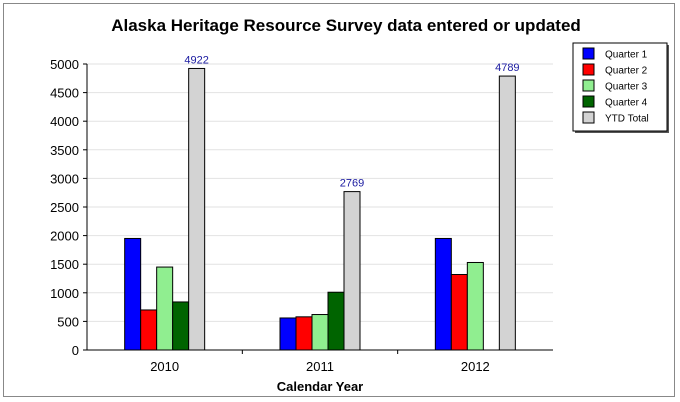 The width and height of the screenshot is (680, 402). Describe the element at coordinates (459, 312) in the screenshot. I see `bar-quarter-2-2012` at that location.